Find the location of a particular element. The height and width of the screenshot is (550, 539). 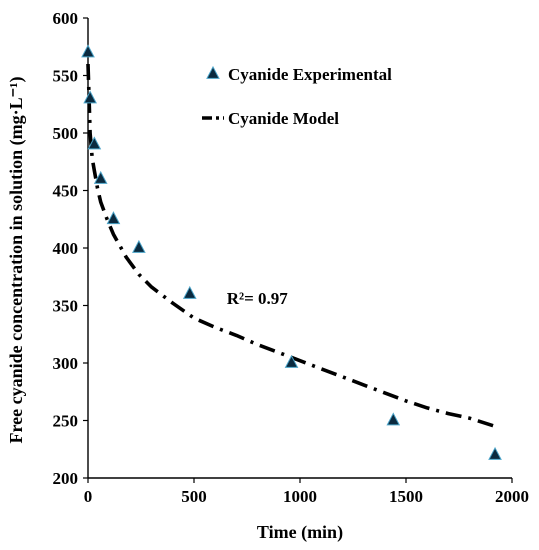

y-tick-label: 350 is located at coordinates (66, 306).